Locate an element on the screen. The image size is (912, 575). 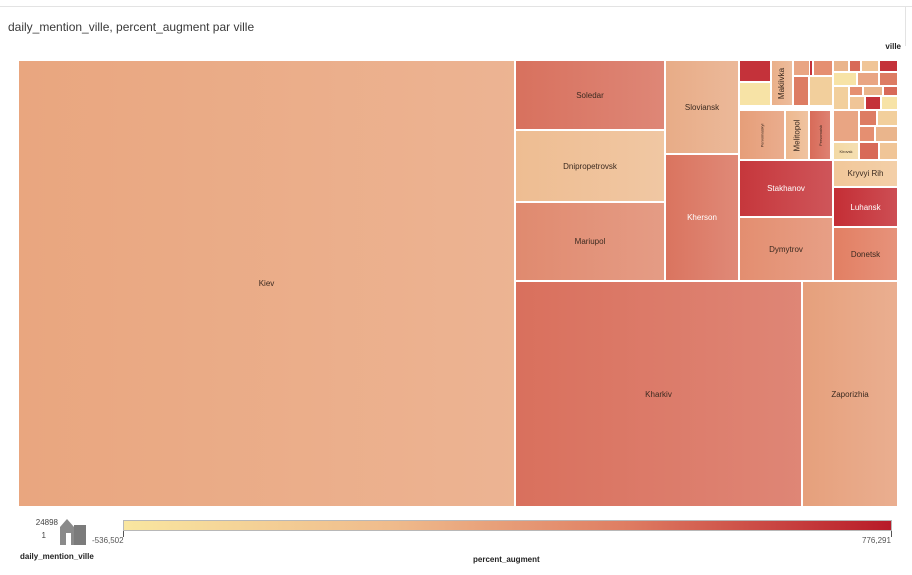
color-legend-tick-max is located at coordinates (891, 534).